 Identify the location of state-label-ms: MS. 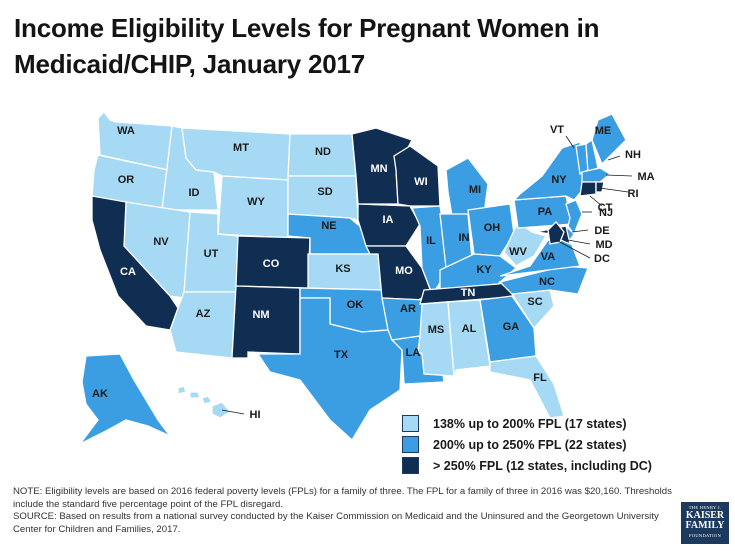
(436, 330).